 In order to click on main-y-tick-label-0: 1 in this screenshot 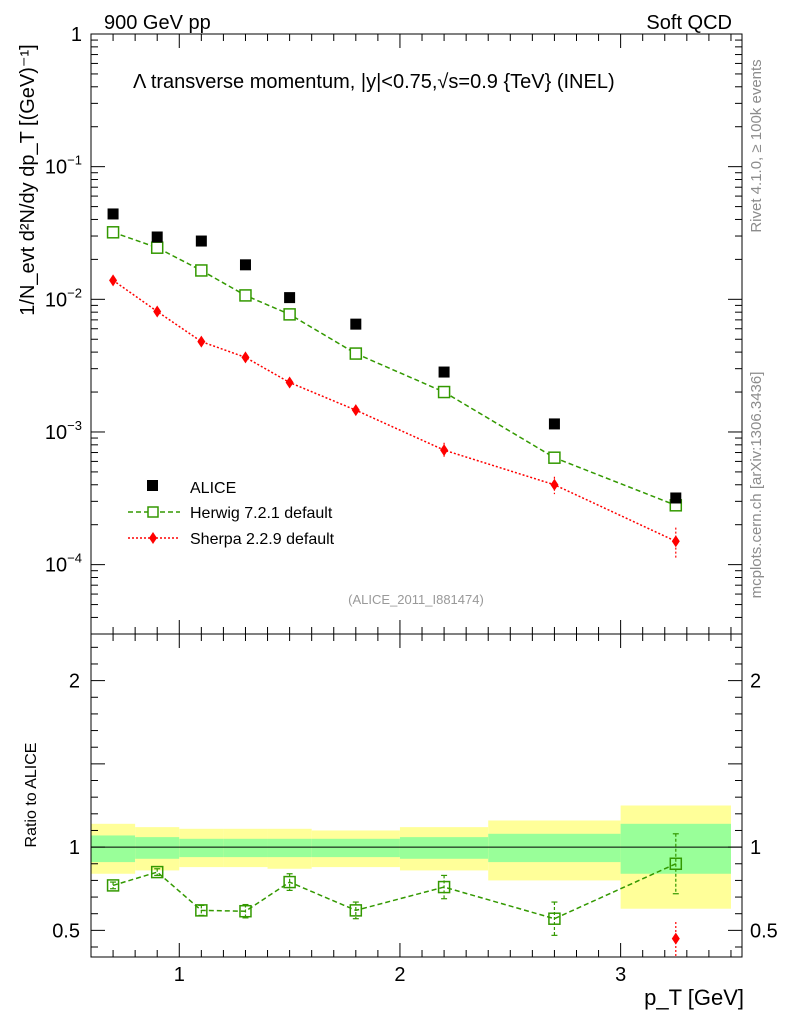, I will do `click(76, 35)`.